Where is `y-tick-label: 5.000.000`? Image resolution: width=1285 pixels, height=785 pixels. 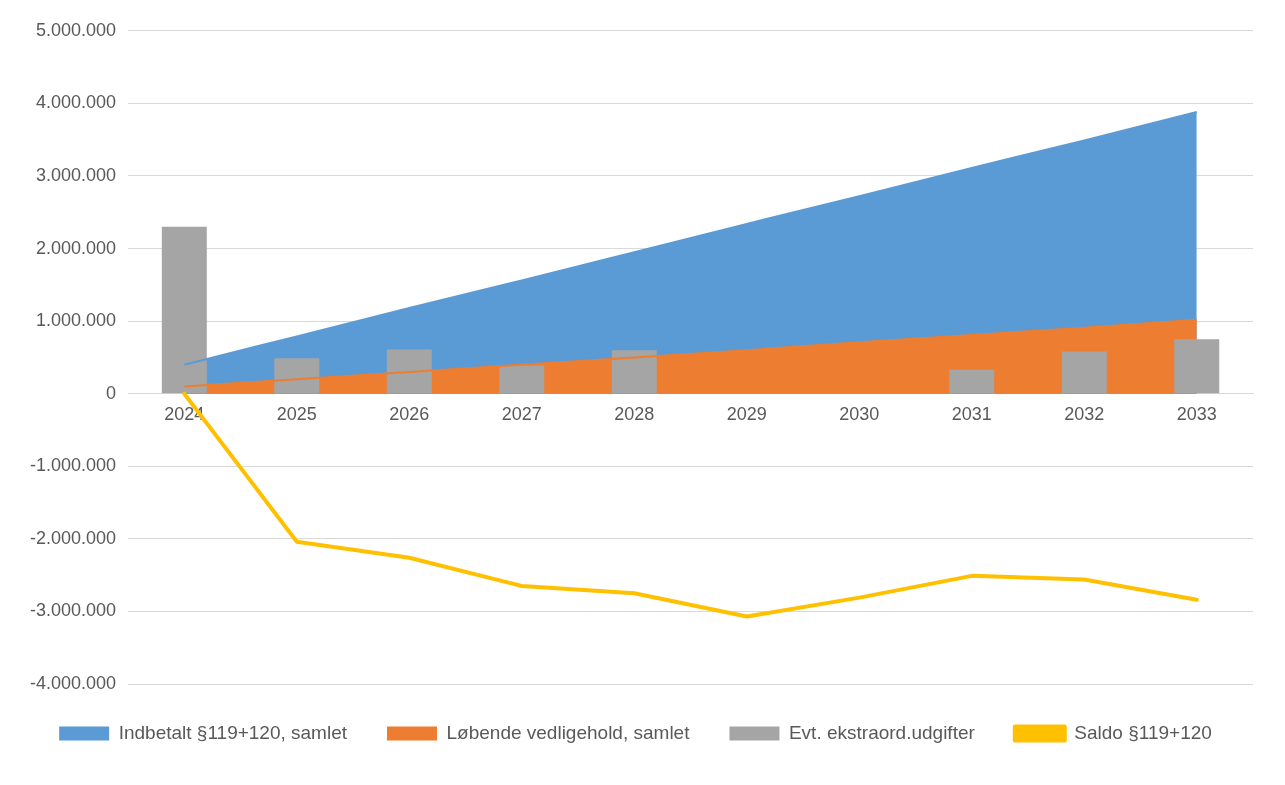 y-tick-label: 5.000.000 is located at coordinates (76, 29).